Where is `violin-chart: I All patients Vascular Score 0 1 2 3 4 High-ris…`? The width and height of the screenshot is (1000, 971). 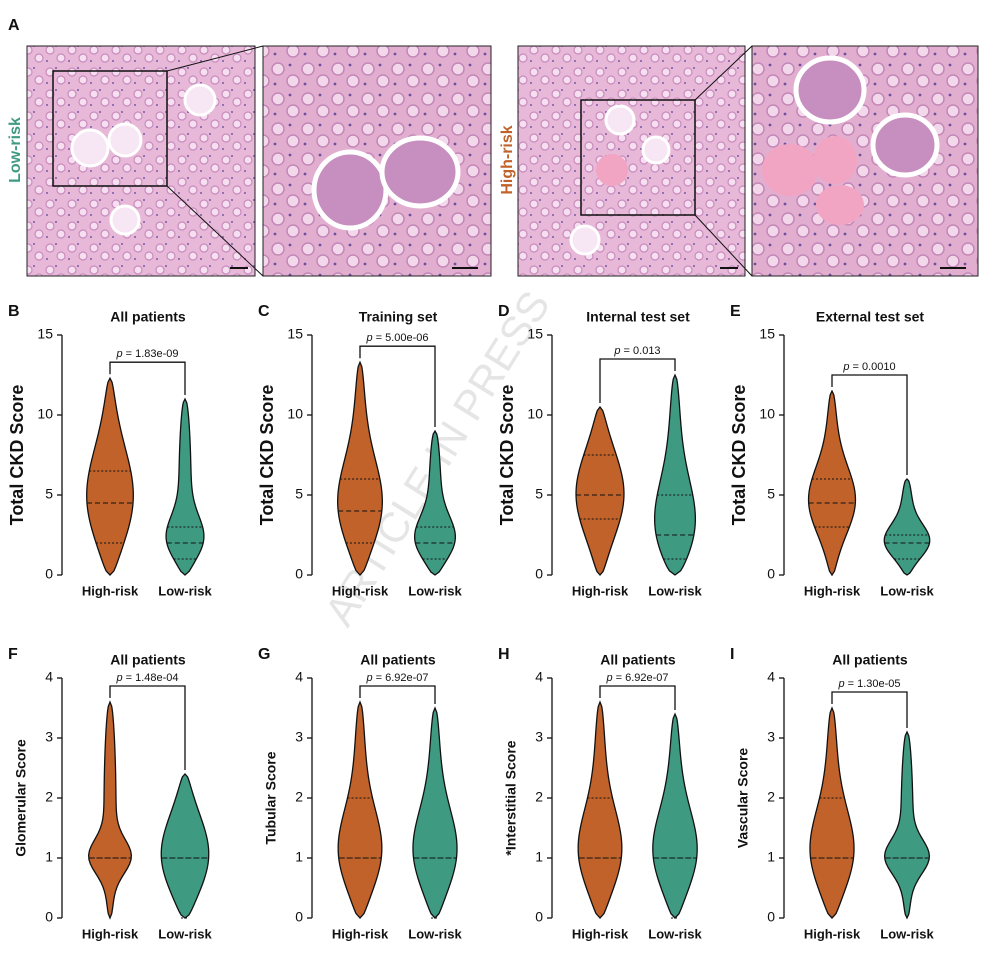
violin-chart: I All patients Vascular Score 0 1 2 3 4 High-ris… is located at coordinates (832, 793).